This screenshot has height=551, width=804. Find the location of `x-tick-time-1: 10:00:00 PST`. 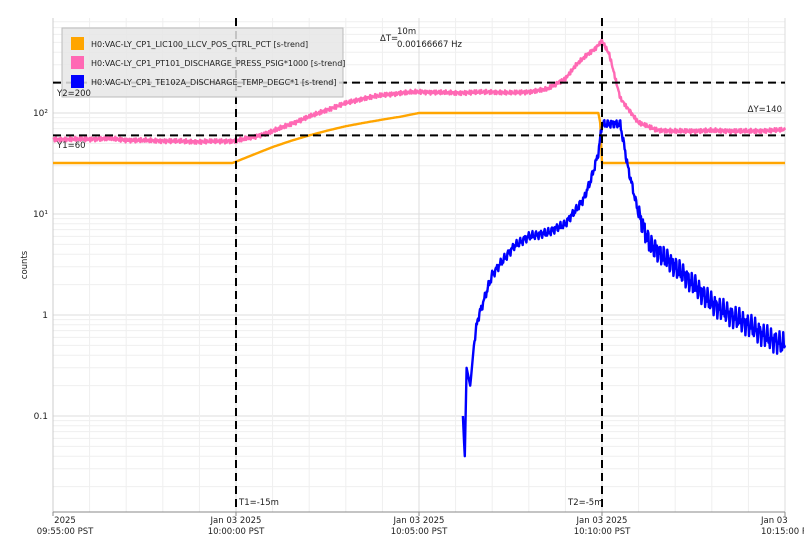

x-tick-time-1: 10:00:00 PST is located at coordinates (236, 532).